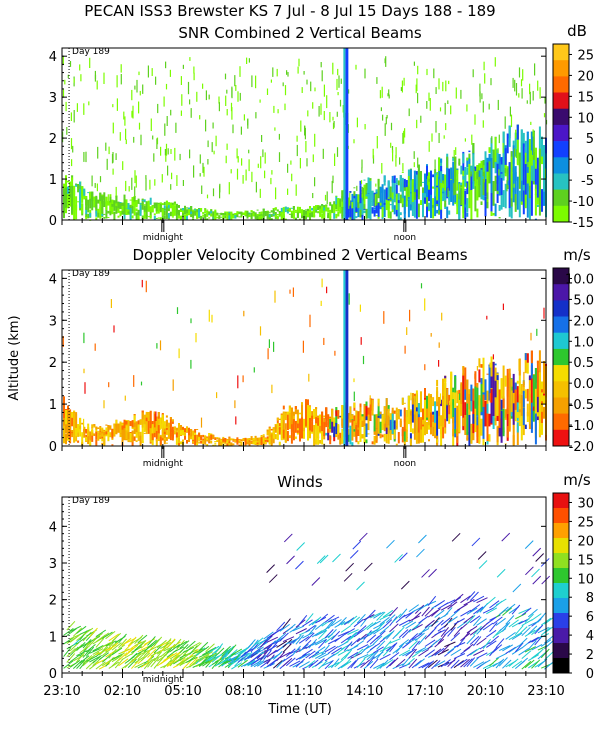  Describe the element at coordinates (53, 139) in the screenshot. I see `y-tick-label: 2` at that location.